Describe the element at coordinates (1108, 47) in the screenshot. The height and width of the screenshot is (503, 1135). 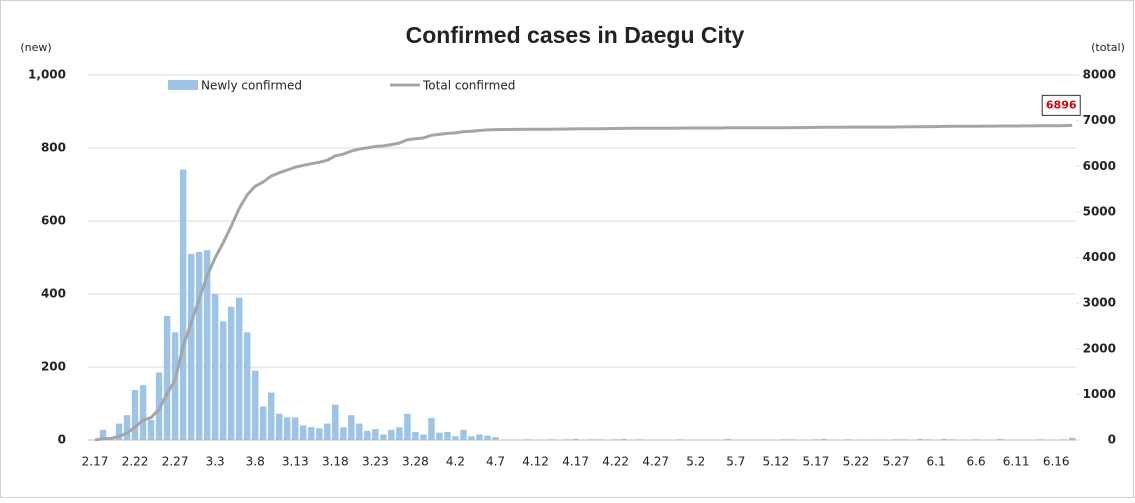
I see `y2-axis-label: (total)` at that location.